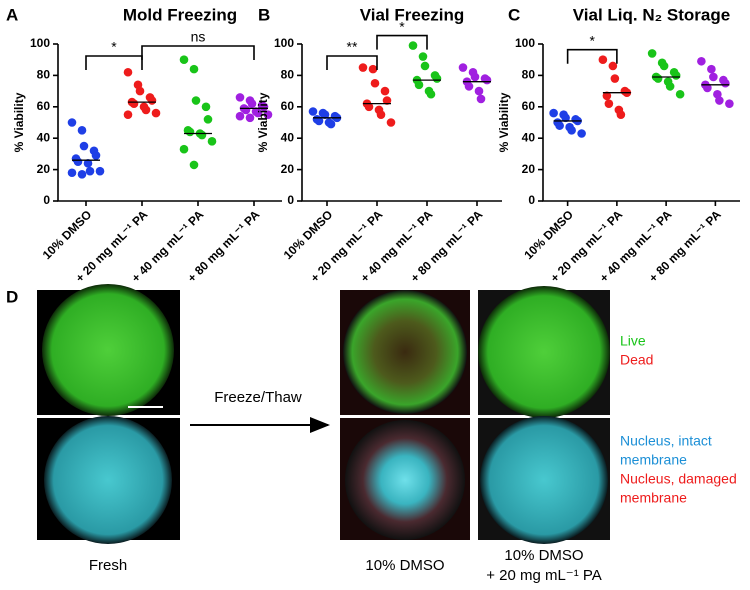  I want to click on chart-title: Vial Liq. N₂ Storage, so click(651, 14).